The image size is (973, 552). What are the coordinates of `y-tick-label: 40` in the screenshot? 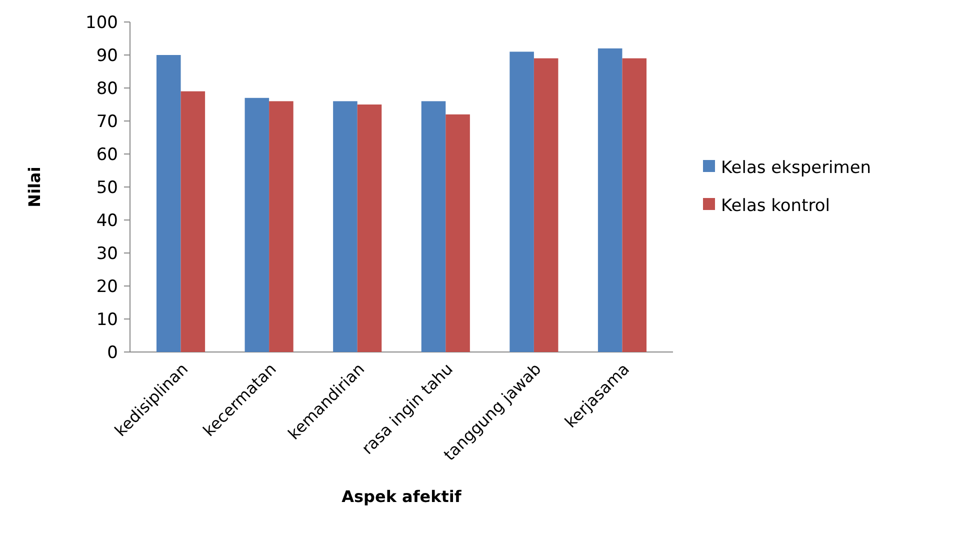 It's located at (107, 220).